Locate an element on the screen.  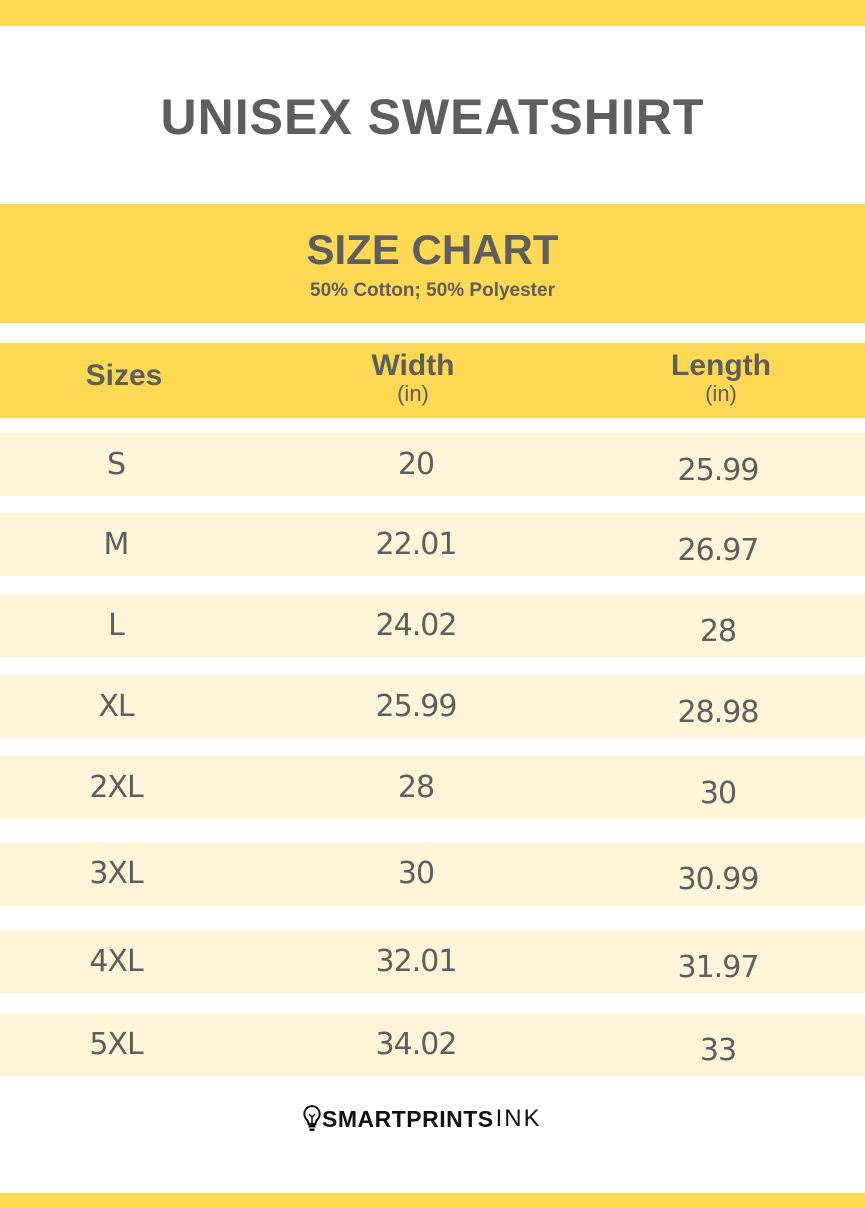
cell-size: XL is located at coordinates (116, 706).